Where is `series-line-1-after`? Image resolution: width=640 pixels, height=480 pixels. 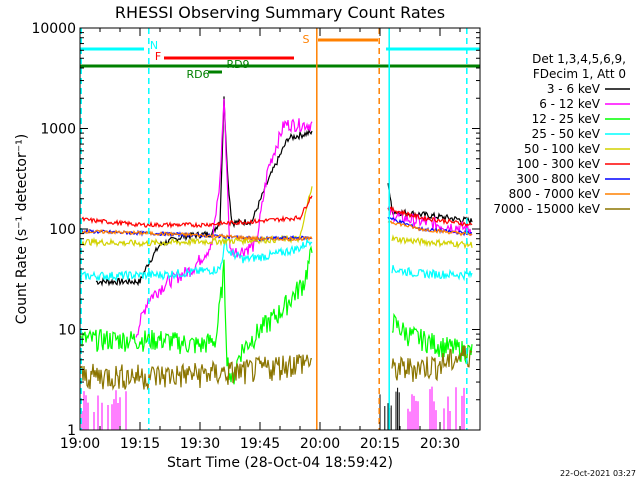
series-line-1-after is located at coordinates (430, 204).